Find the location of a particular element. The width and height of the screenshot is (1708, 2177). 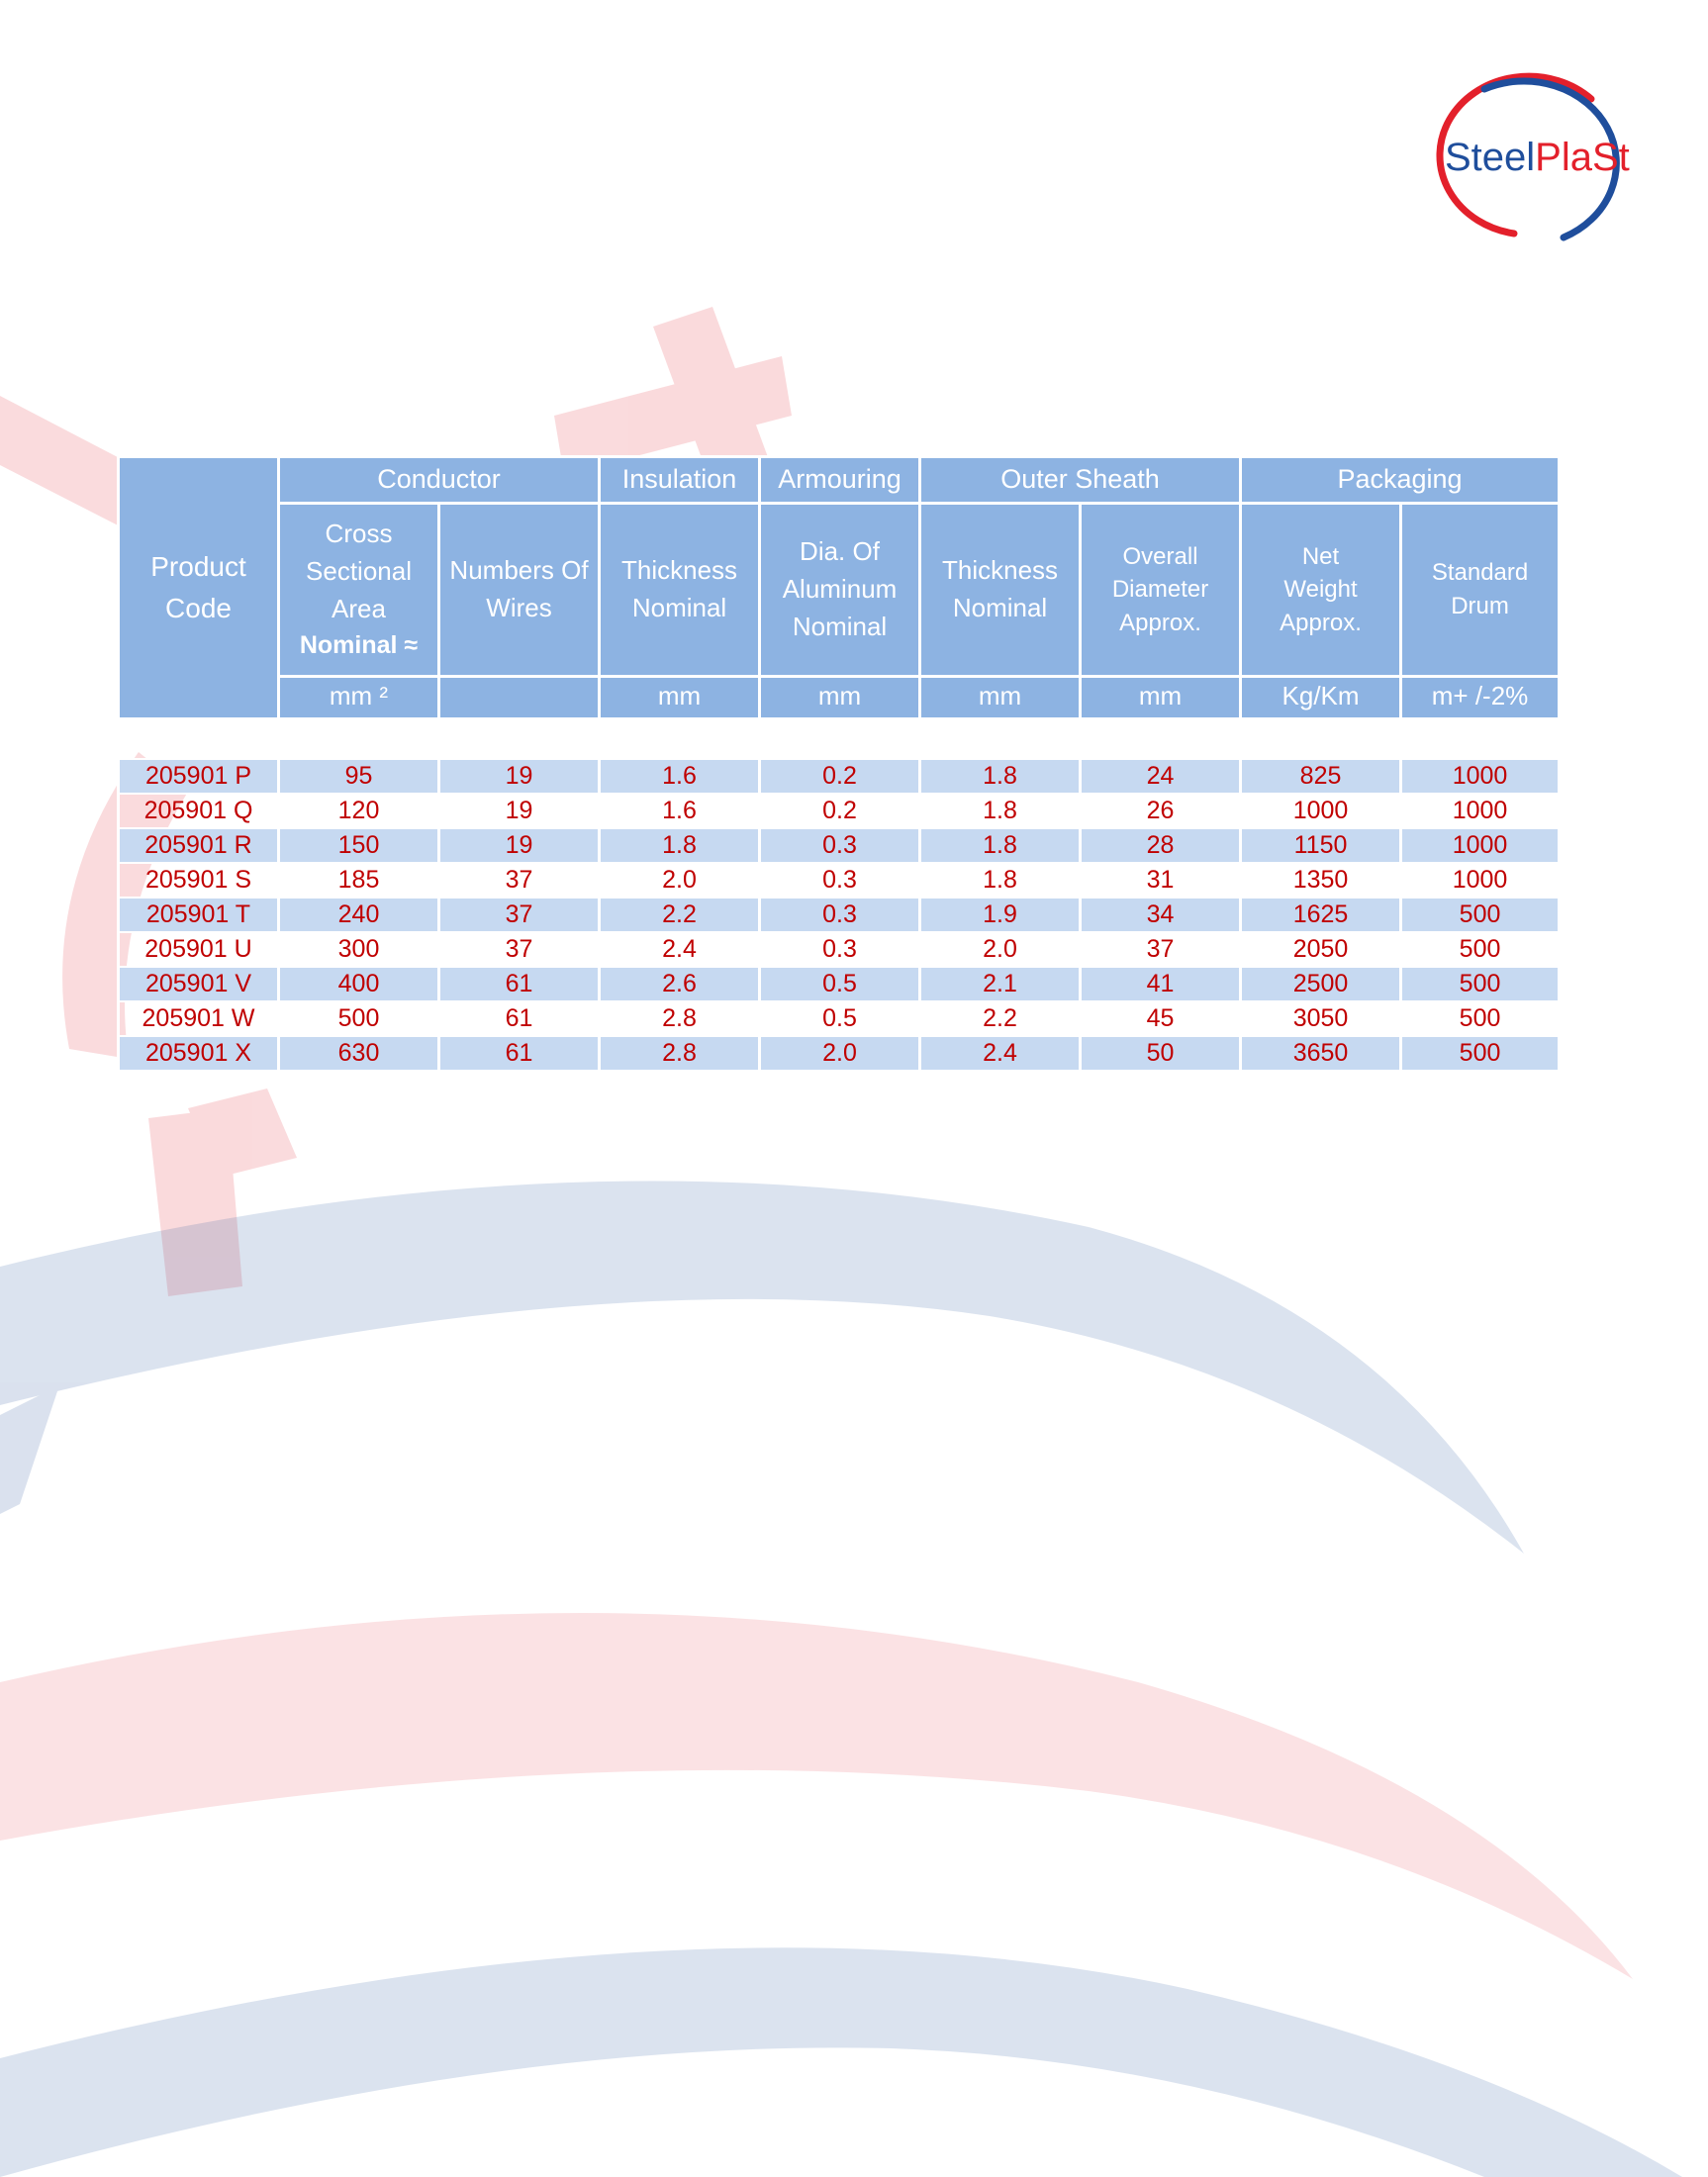

table-row: 205901 X 630 61 2.8 2.0 2.4 50 3650 500 is located at coordinates (839, 1053).